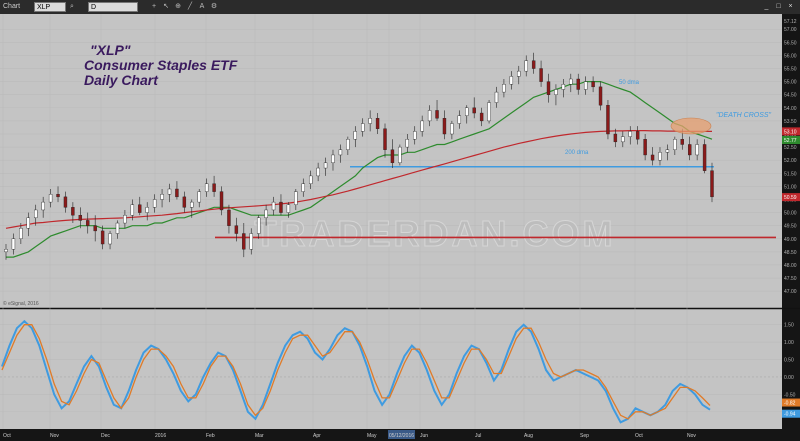 The width and height of the screenshot is (800, 441). I want to click on price-tick-label: 55.50, so click(790, 70).